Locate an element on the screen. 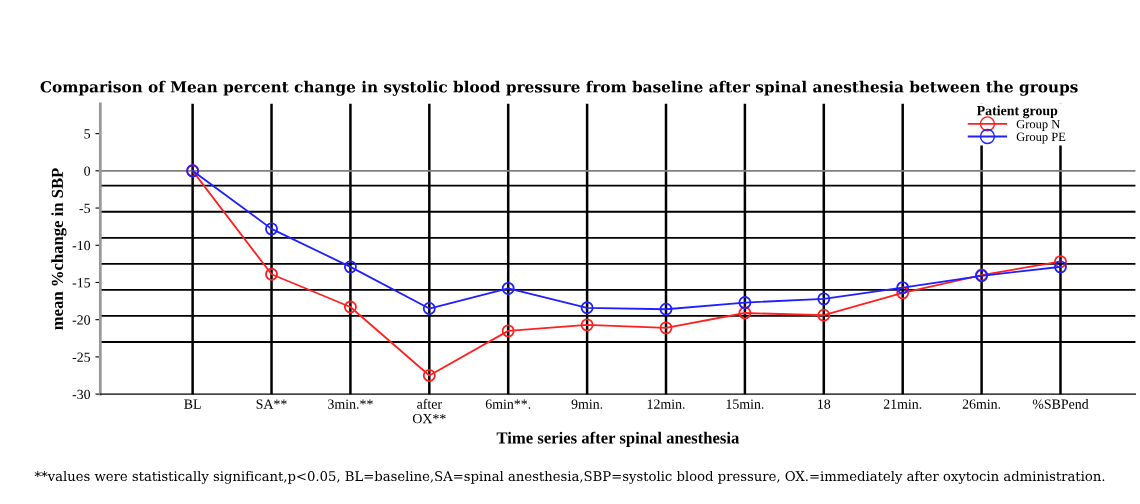 This screenshot has height=504, width=1140. x-tick-label: 12min. is located at coordinates (666, 404).